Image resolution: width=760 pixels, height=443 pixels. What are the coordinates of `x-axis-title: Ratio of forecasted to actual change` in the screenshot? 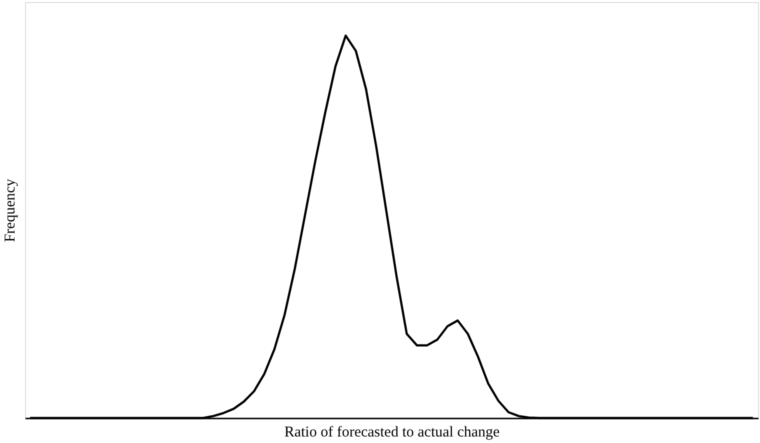 It's located at (392, 432).